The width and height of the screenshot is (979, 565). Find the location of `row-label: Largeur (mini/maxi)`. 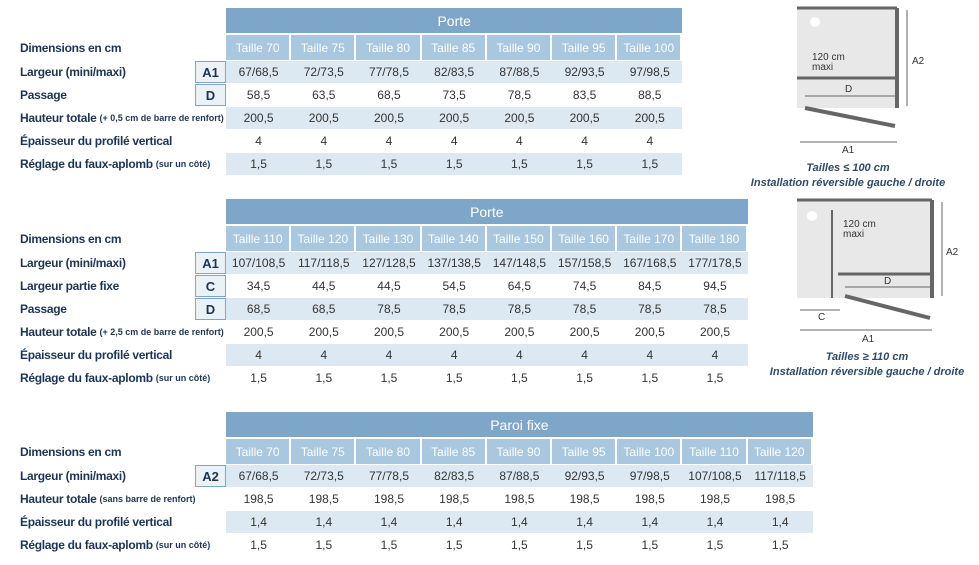

row-label: Largeur (mini/maxi) is located at coordinates (107, 263).